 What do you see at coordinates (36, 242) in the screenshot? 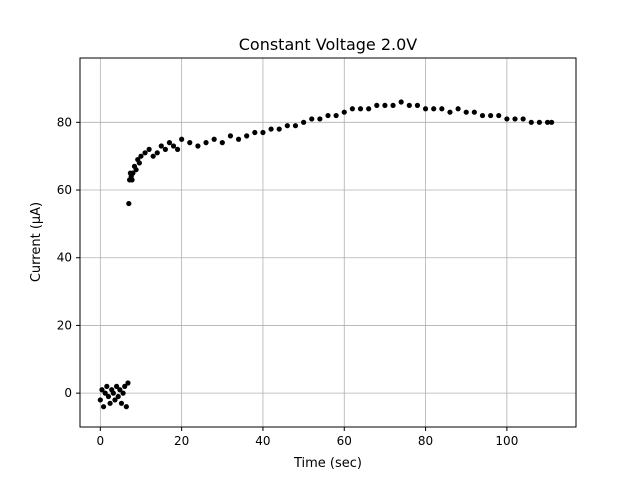
I see `y-axis-label: Current (µA)` at bounding box center [36, 242].